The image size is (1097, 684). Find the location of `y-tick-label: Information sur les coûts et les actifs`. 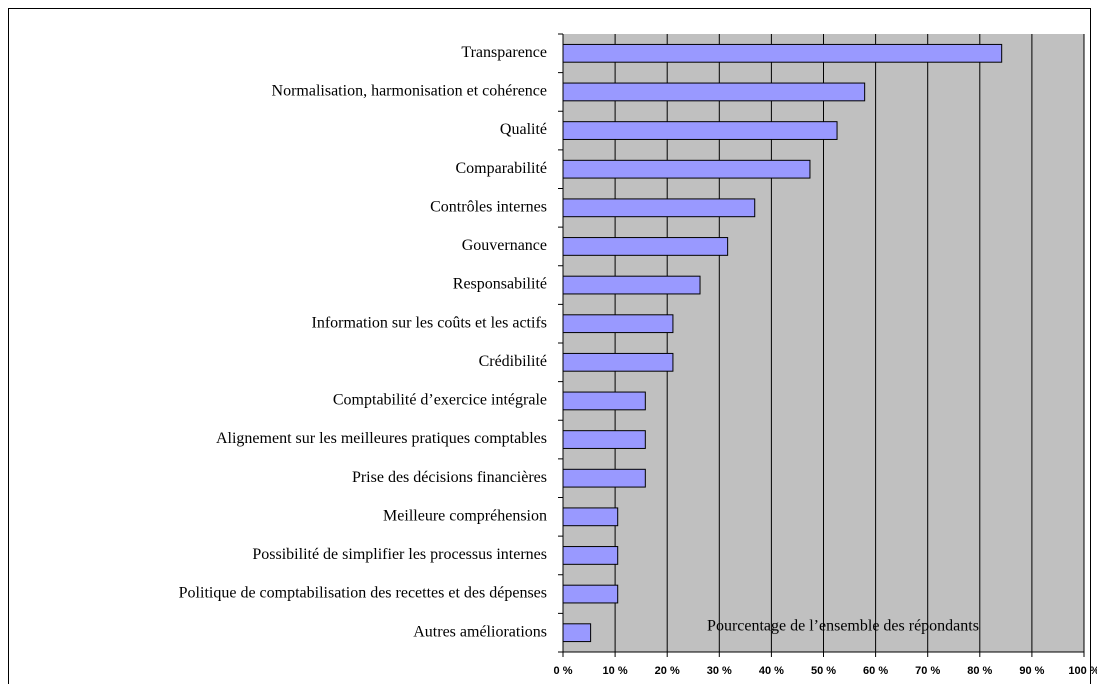

y-tick-label: Information sur les coûts et les actifs is located at coordinates (430, 322).